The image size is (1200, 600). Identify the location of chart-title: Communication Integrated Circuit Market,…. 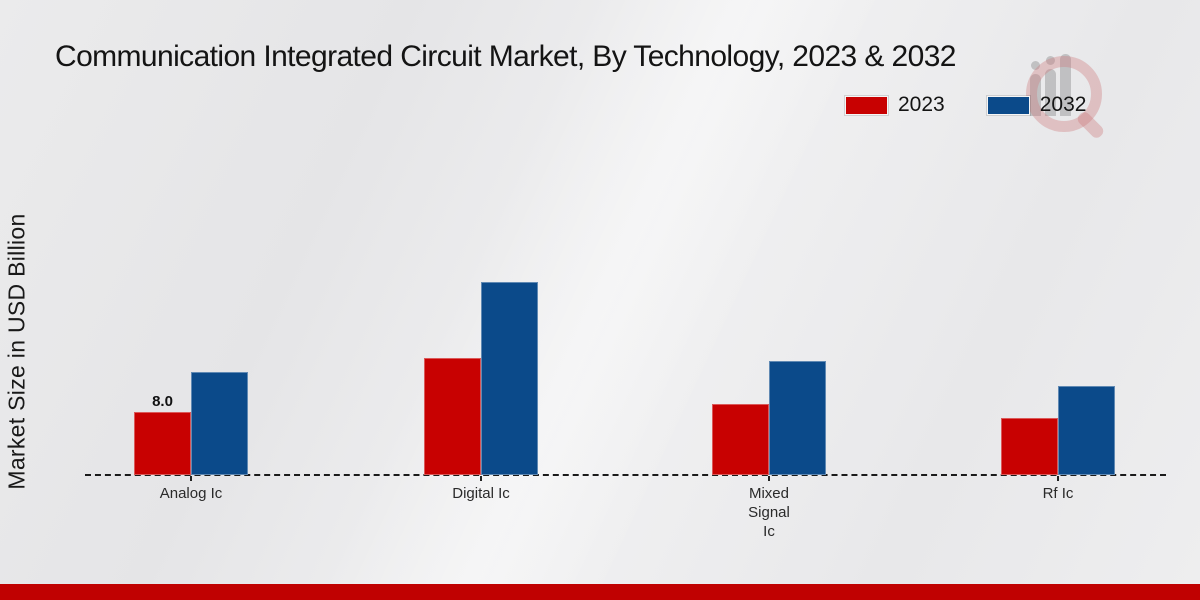
(505, 56).